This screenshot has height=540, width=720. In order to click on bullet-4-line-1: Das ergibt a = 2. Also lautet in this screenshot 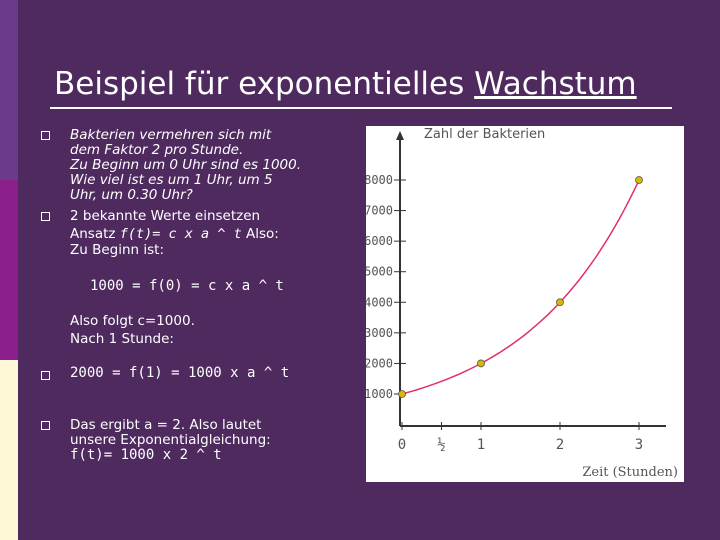, I will do `click(166, 425)`.